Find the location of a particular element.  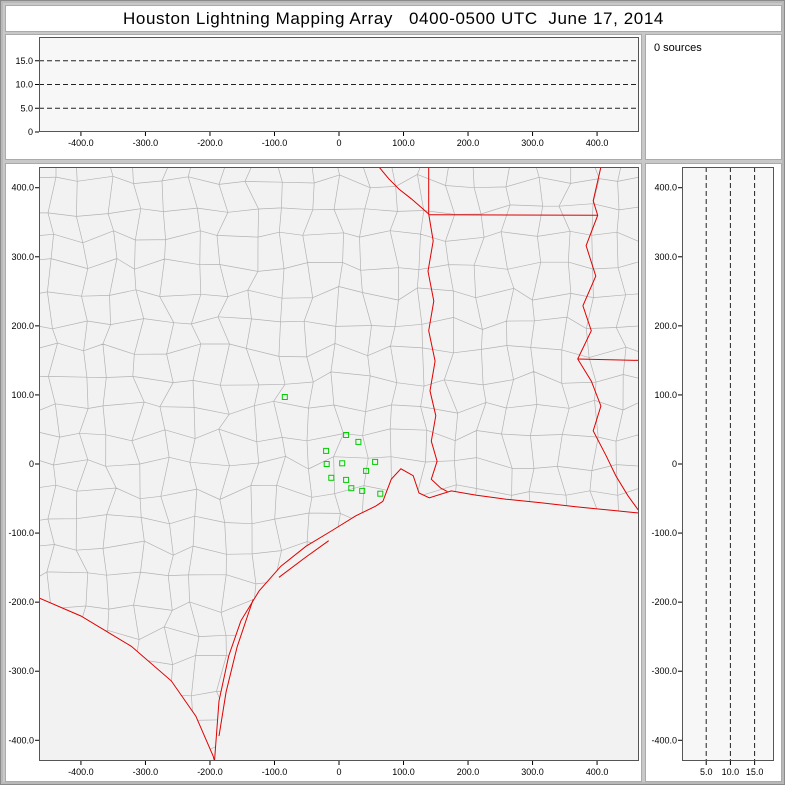

alt-ns-plot-area is located at coordinates (728, 464).